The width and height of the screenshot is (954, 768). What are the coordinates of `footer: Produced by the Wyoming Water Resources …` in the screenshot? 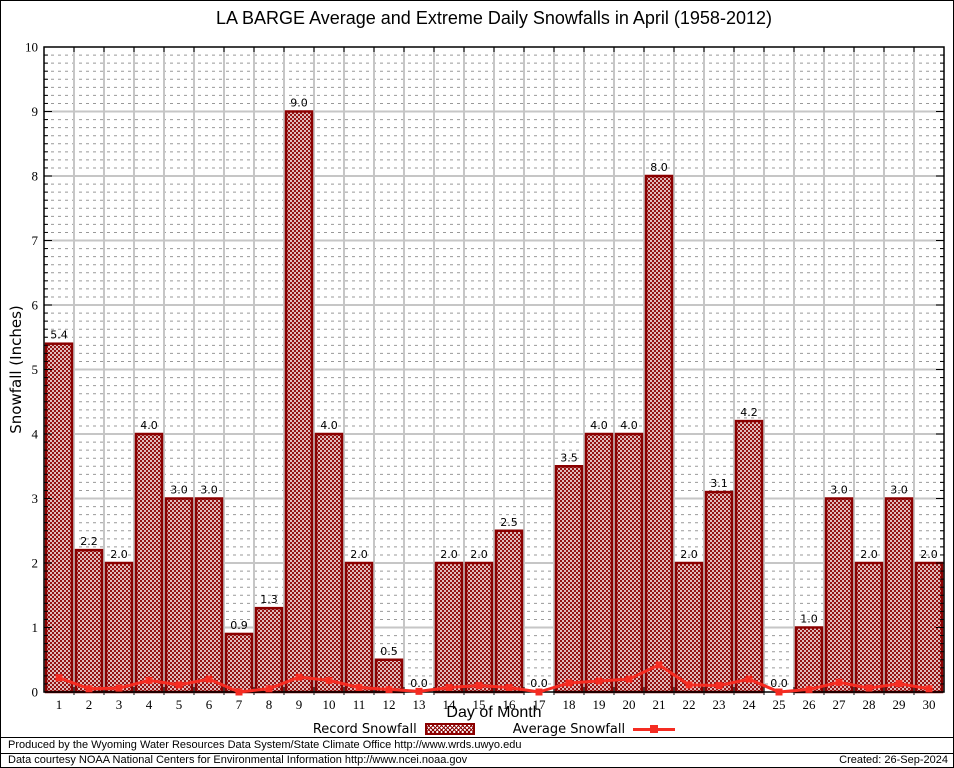 It's located at (477, 752).